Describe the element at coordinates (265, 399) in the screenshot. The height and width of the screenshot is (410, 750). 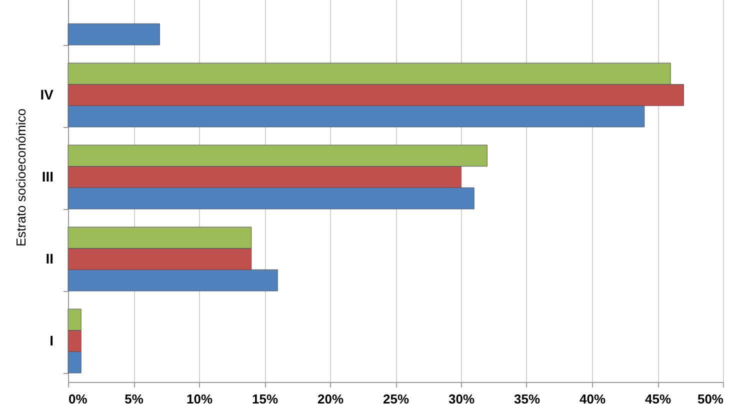
I see `x-tick-label: 15%` at that location.